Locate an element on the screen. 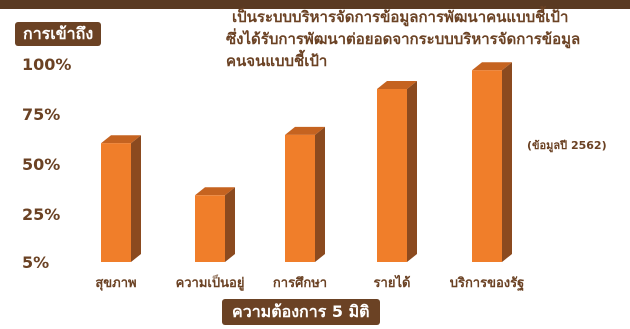 The width and height of the screenshot is (630, 329). x-category-label: บริการของรัฐ is located at coordinates (487, 284).